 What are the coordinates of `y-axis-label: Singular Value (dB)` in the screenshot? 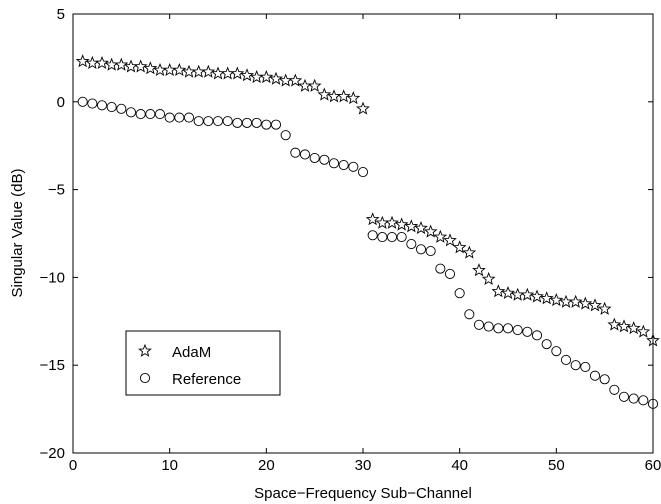 It's located at (17, 233).